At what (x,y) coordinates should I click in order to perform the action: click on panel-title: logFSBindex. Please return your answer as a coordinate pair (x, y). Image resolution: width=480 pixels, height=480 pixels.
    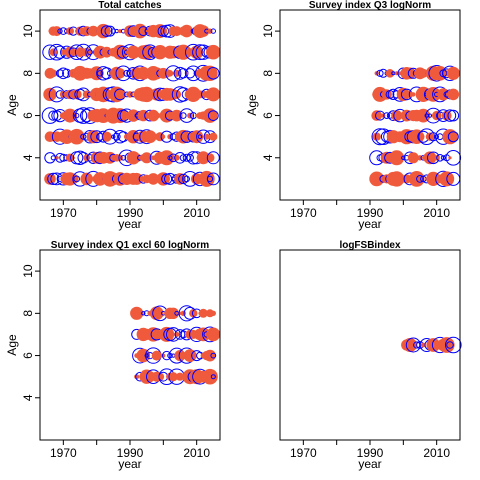
    Looking at the image, I should click on (370, 245).